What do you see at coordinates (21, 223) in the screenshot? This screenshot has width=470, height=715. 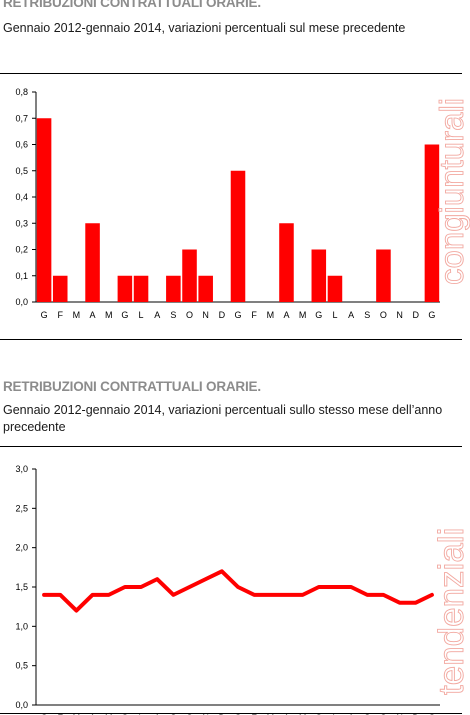 I see `y-tick-label: 0,3` at bounding box center [21, 223].